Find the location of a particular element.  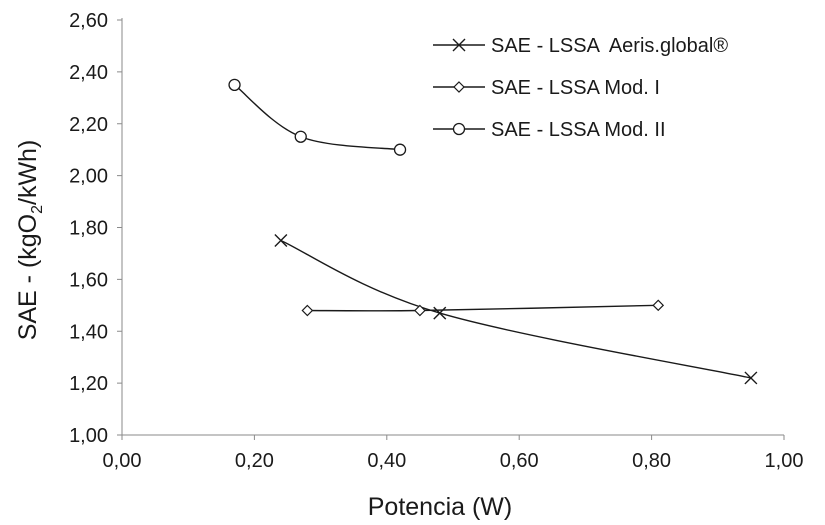

legend-label-2: SAE - LSSA Mod. I is located at coordinates (575, 88).